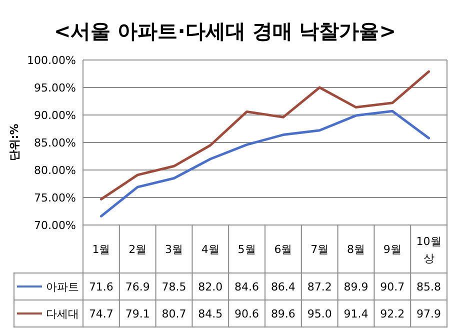 The image size is (450, 331). I want to click on y-tick-label: 85.00%, so click(55, 143).